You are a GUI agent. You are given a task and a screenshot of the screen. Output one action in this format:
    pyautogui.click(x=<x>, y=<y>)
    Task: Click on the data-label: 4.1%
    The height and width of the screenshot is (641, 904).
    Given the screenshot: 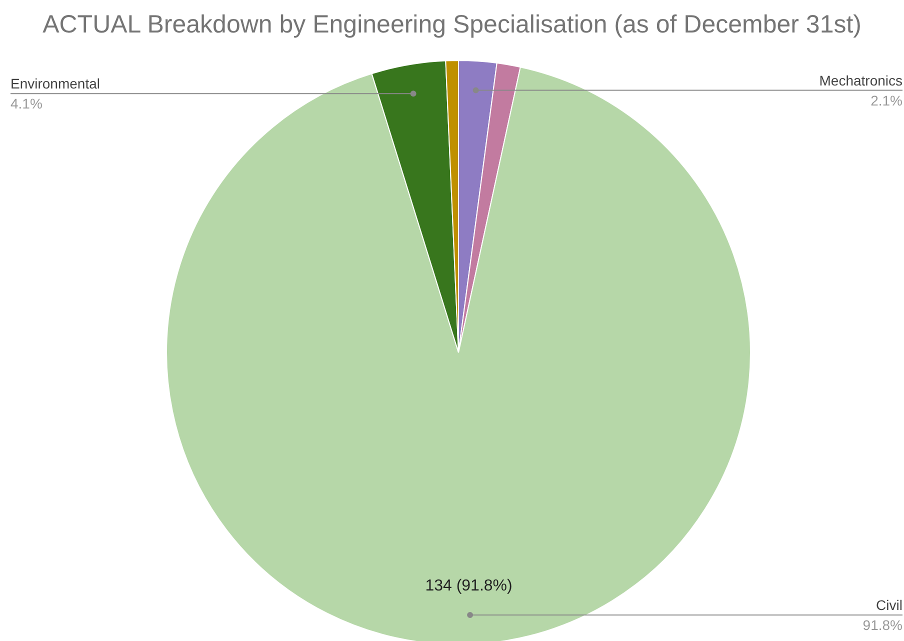 What is the action you would take?
    pyautogui.click(x=26, y=104)
    